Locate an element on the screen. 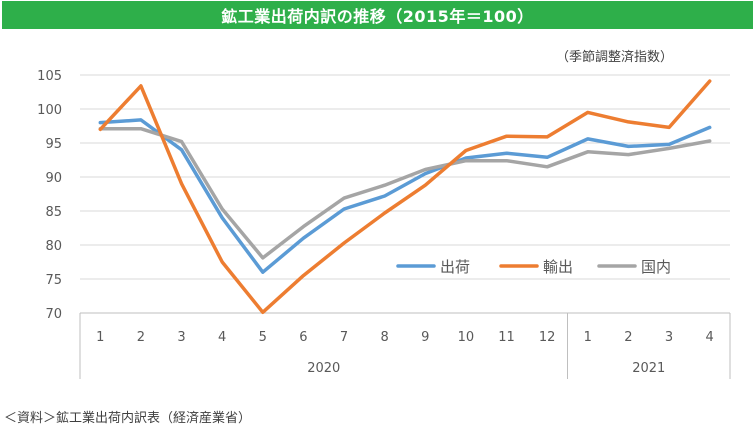  year-label: 2020 is located at coordinates (323, 368).